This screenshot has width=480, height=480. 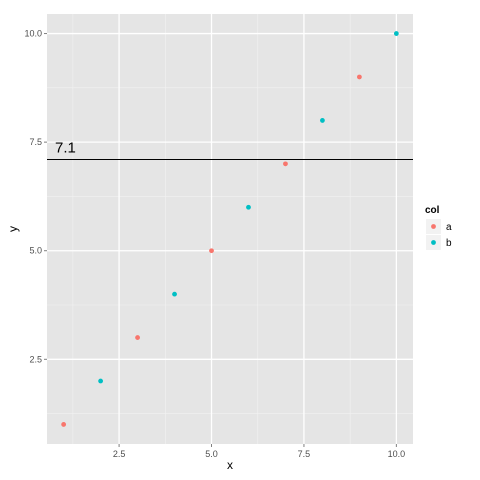 What do you see at coordinates (433, 226) in the screenshot?
I see `legend-point-a` at bounding box center [433, 226].